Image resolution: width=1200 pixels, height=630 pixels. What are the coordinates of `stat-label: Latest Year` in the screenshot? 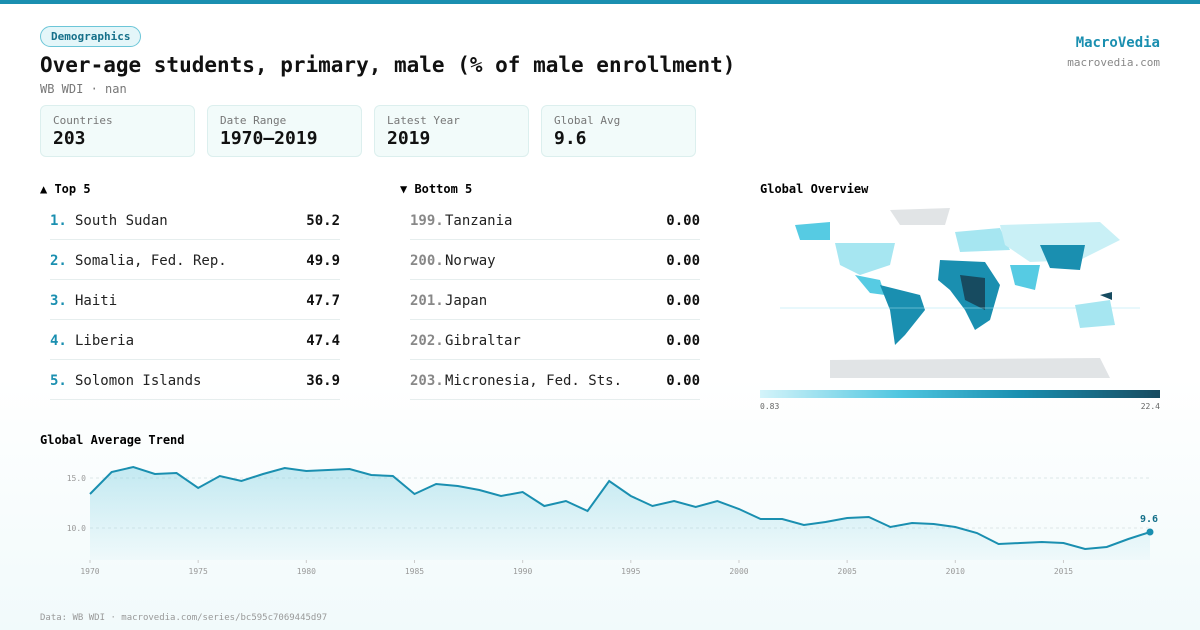 It's located at (423, 120).